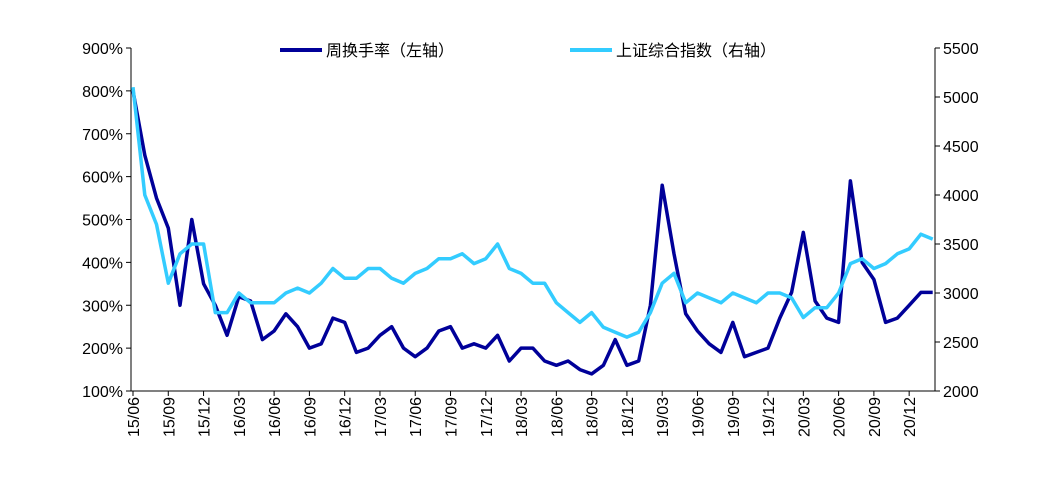 The height and width of the screenshot is (500, 1057). Describe the element at coordinates (696, 51) in the screenshot. I see `legend-label: 上证综合指数（右轴）` at that location.